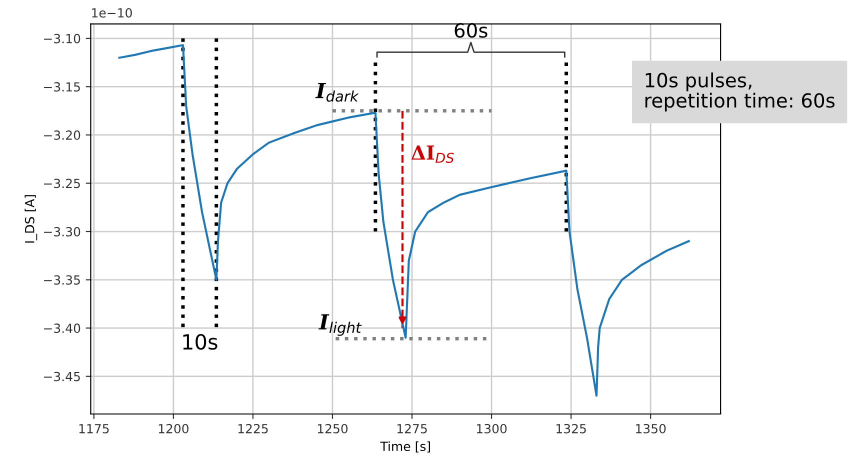 The width and height of the screenshot is (864, 460). Describe the element at coordinates (112, 13) in the screenshot. I see `text: 1e−10` at that location.